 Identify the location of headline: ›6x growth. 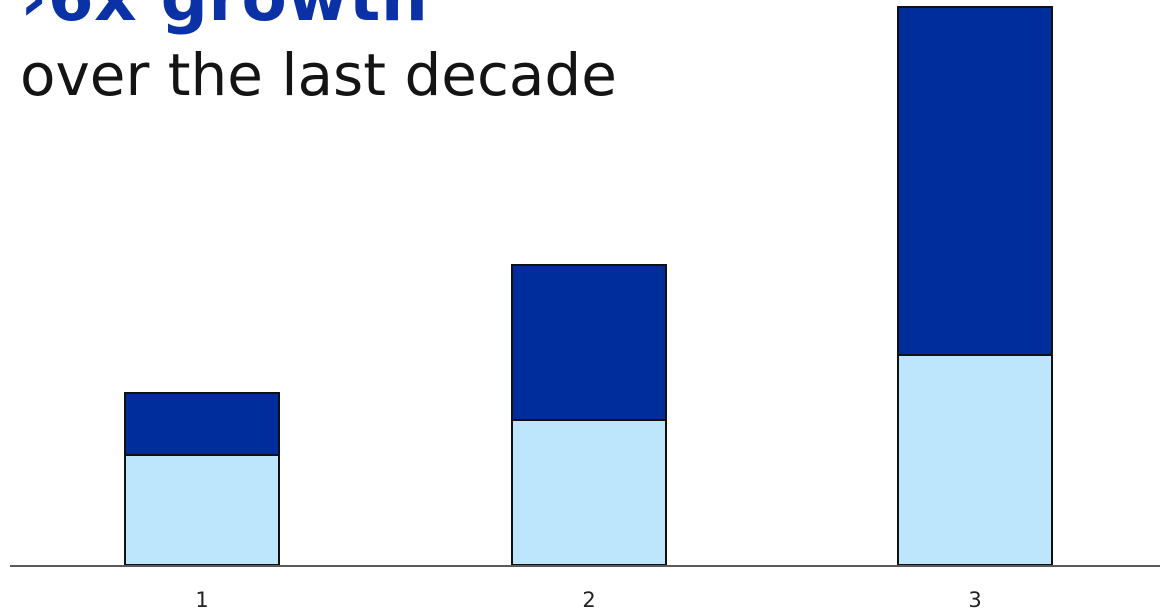
(318, 19).